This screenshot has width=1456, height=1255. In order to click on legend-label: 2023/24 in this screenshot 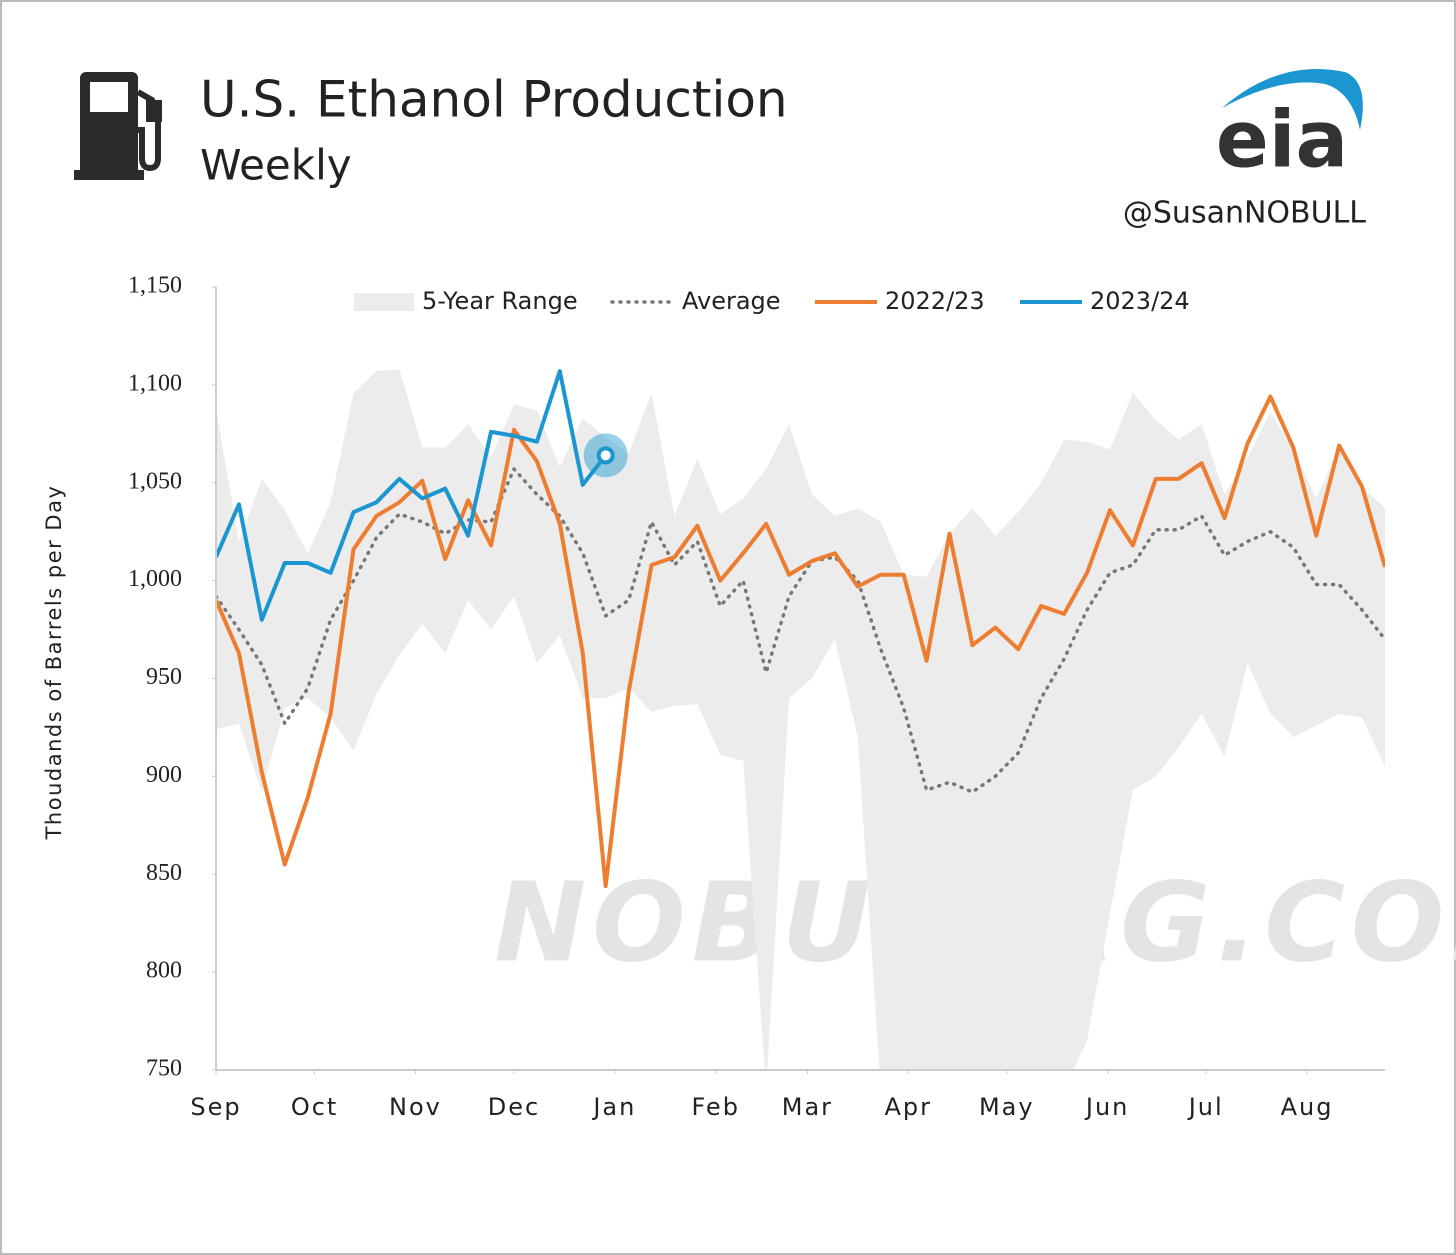, I will do `click(1140, 301)`.